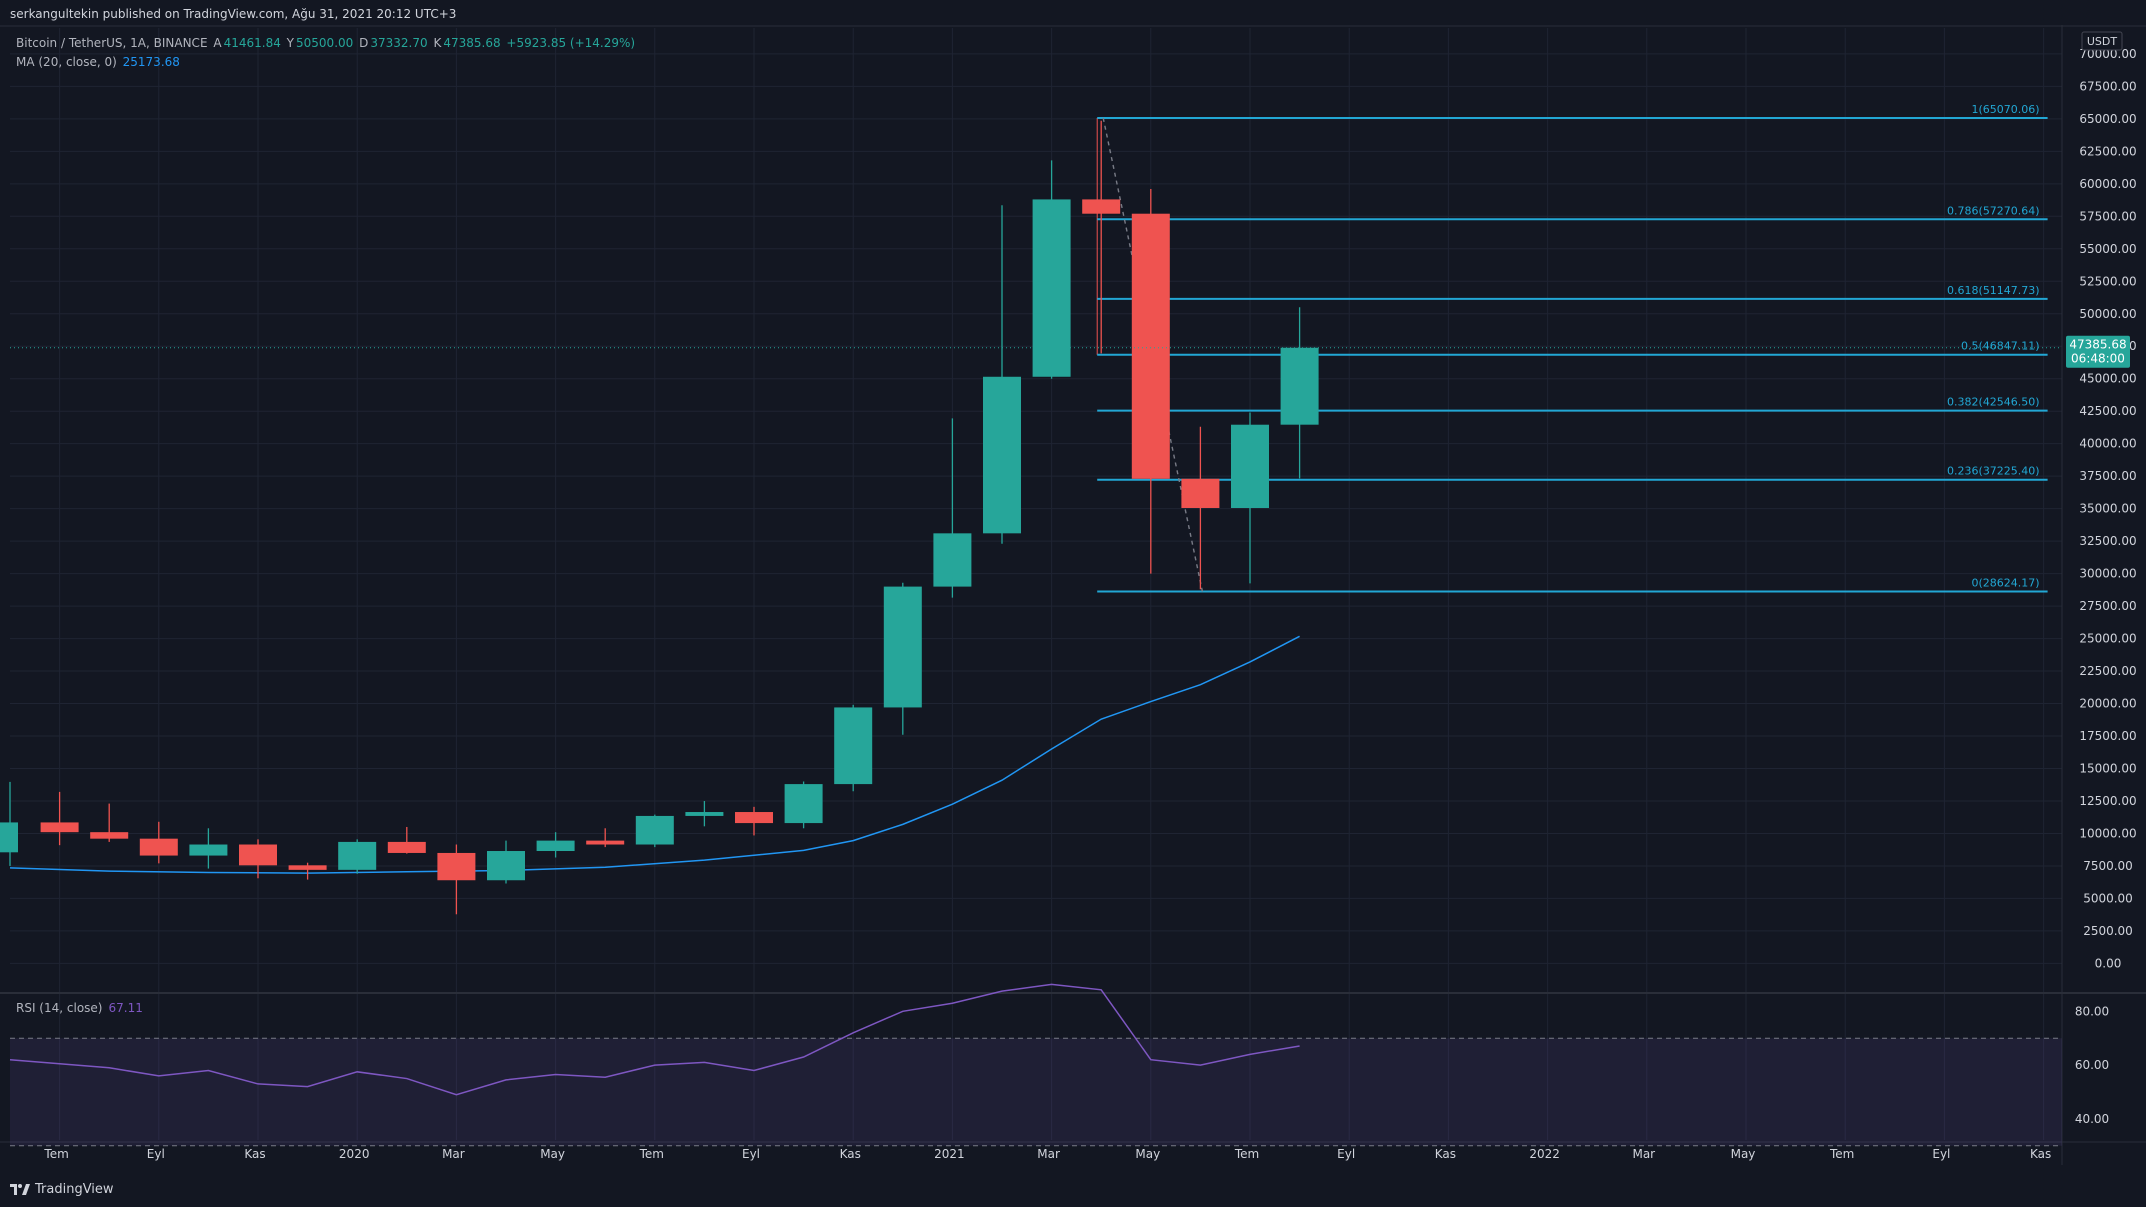  I want to click on time-tick-label: May, so click(552, 1154).